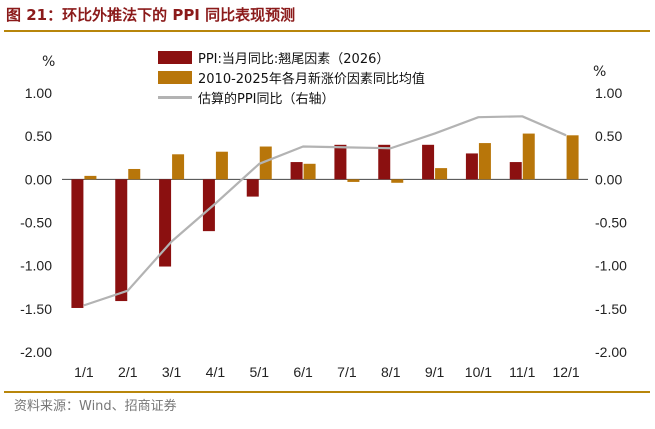  Describe the element at coordinates (327, 31) in the screenshot. I see `top-rule` at that location.